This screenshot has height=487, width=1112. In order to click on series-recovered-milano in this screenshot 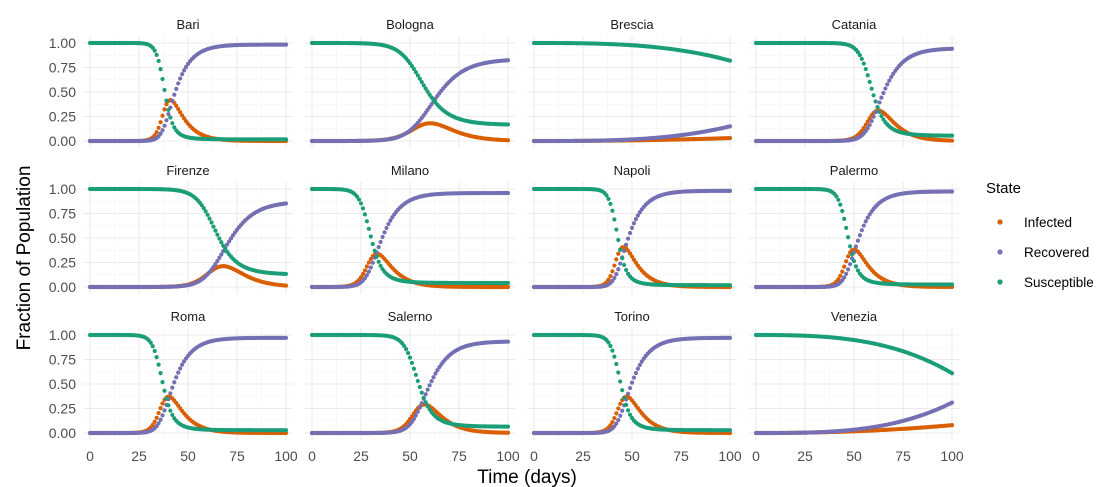, I will do `click(410, 240)`.